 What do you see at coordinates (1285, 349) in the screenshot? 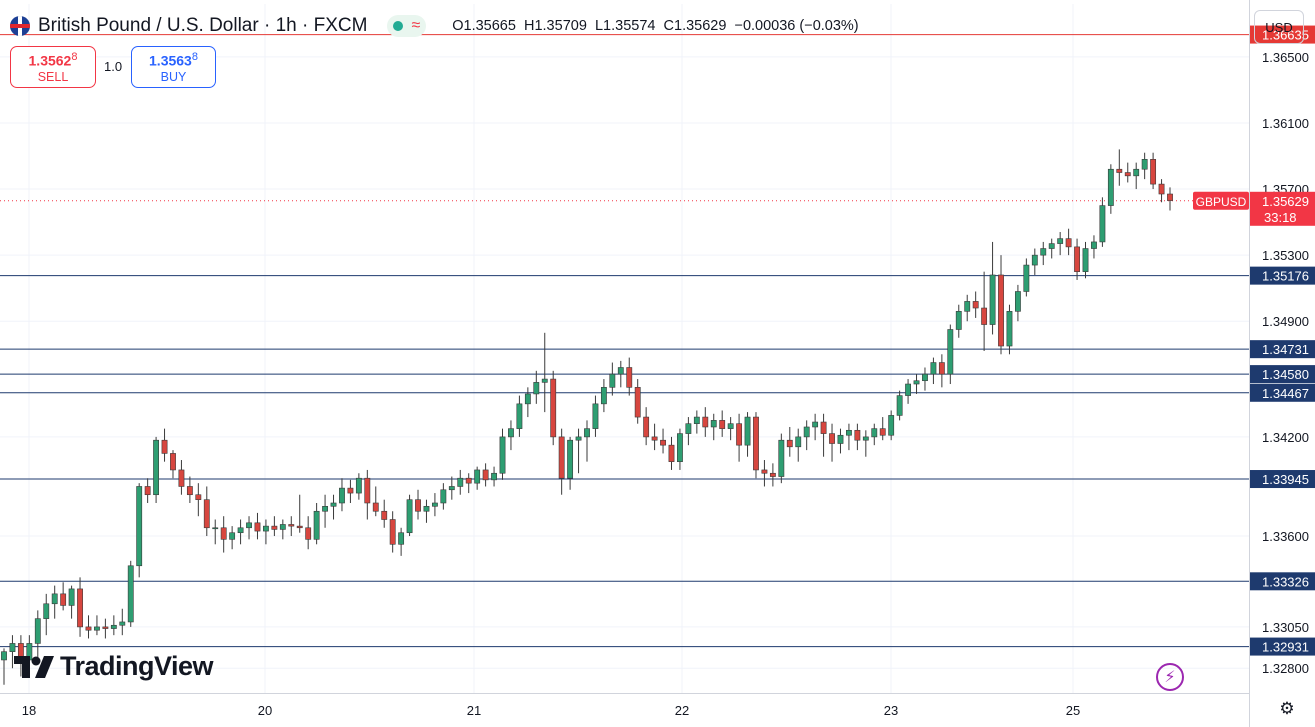
I see `level-price-text: 1.34731` at bounding box center [1285, 349].